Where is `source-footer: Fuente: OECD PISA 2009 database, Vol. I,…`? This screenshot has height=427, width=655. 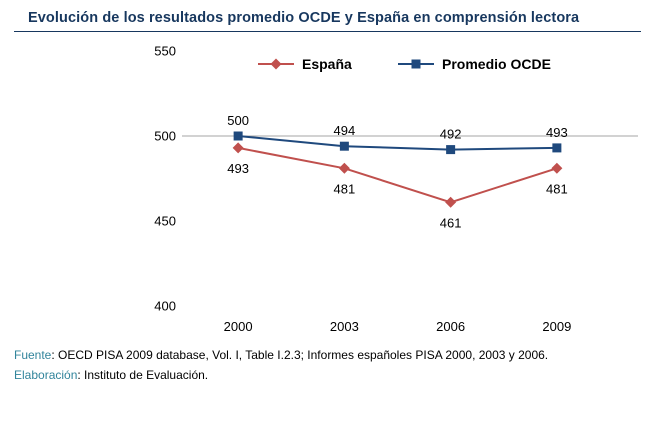 source-footer: Fuente: OECD PISA 2009 database, Vol. I,… is located at coordinates (327, 366).